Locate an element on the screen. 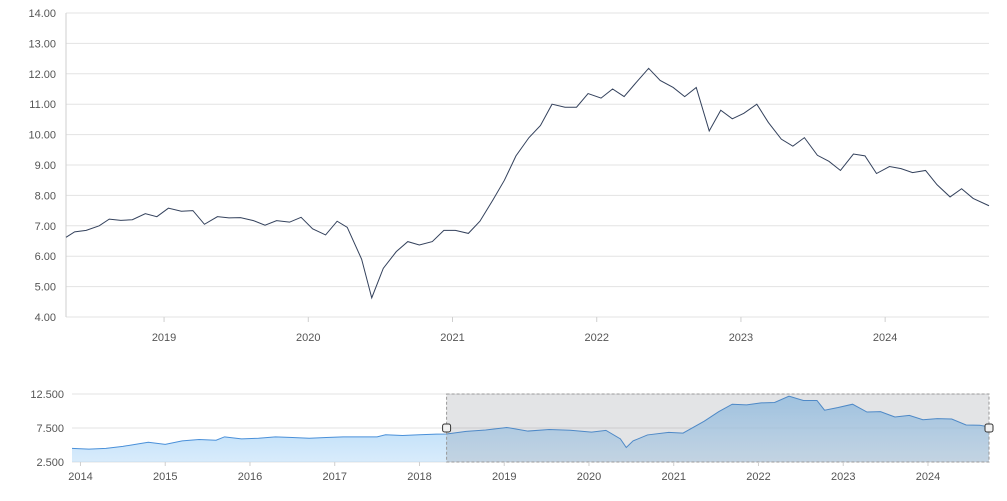 This screenshot has height=501, width=1007. navigator-selected-range is located at coordinates (718, 428).